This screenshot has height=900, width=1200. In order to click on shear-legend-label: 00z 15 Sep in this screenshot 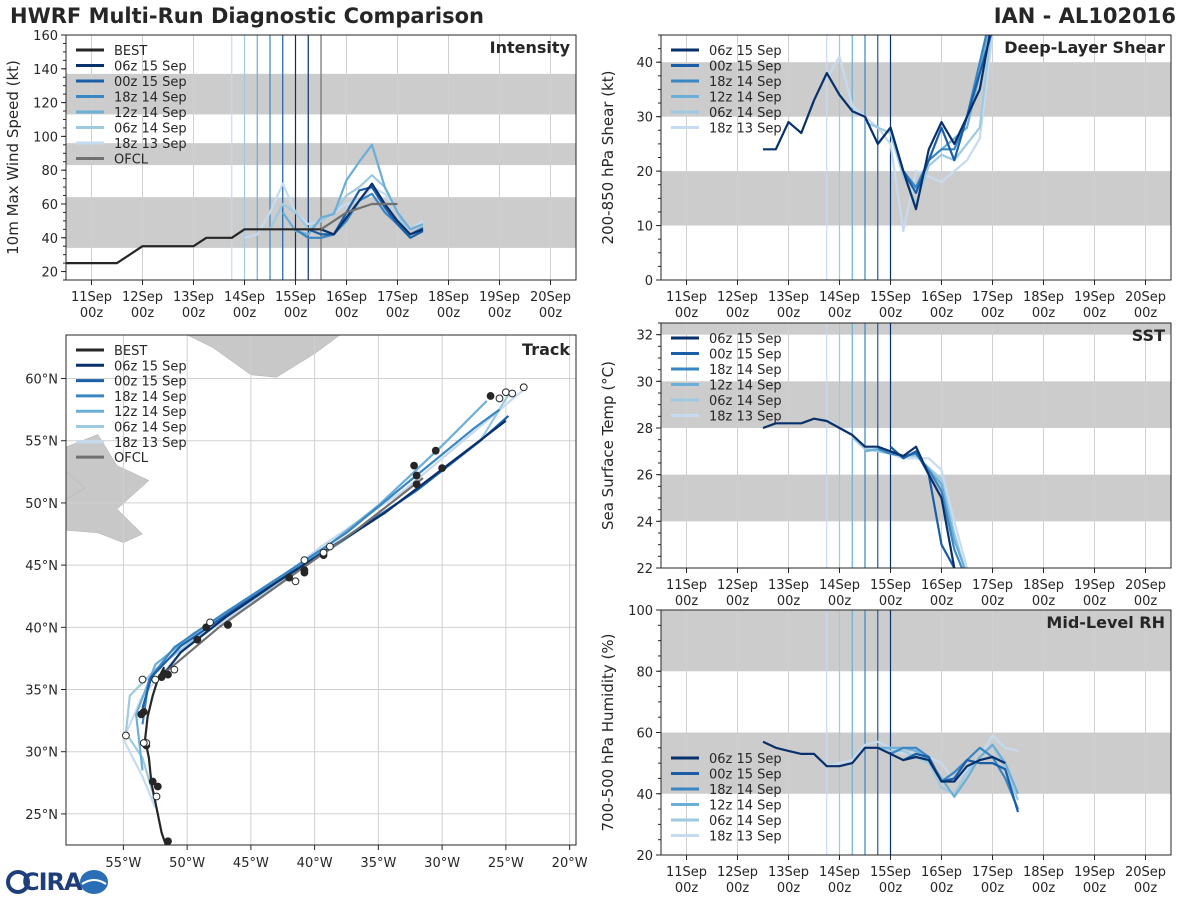, I will do `click(745, 67)`.